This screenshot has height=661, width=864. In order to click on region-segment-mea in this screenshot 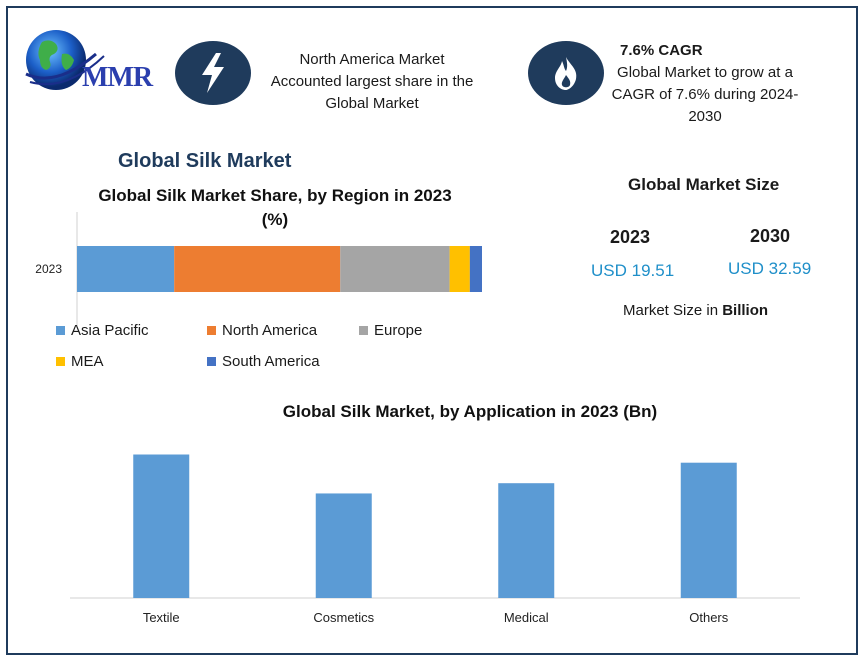, I will do `click(459, 269)`.